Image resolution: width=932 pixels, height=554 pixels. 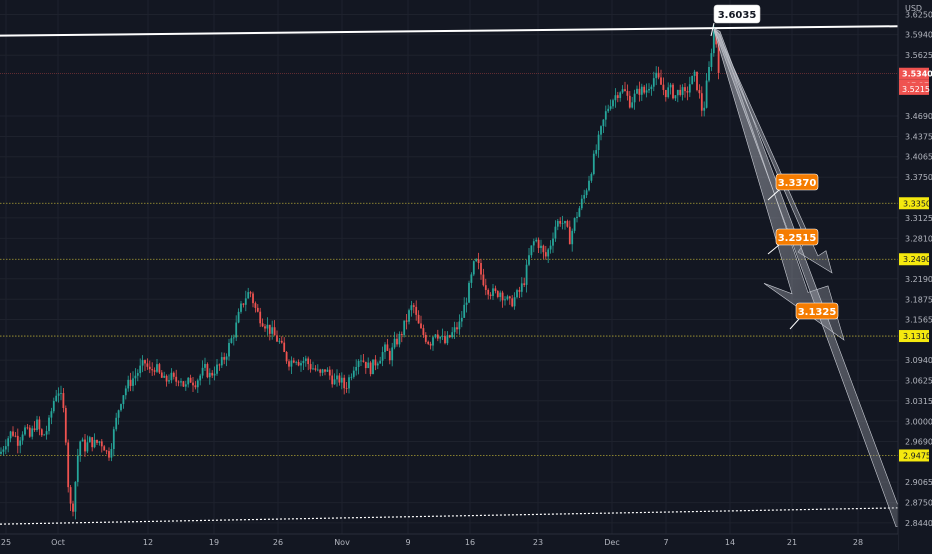 What do you see at coordinates (449, 31) in the screenshot?
I see `upper-trendline` at bounding box center [449, 31].